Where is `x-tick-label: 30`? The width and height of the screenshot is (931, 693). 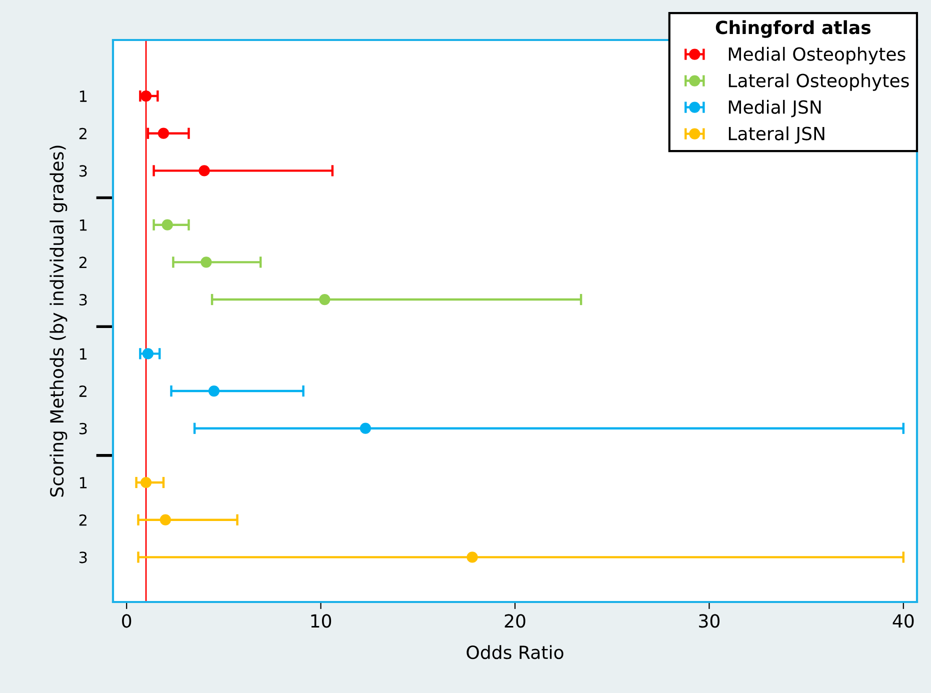
x-tick-label: 30 is located at coordinates (709, 621).